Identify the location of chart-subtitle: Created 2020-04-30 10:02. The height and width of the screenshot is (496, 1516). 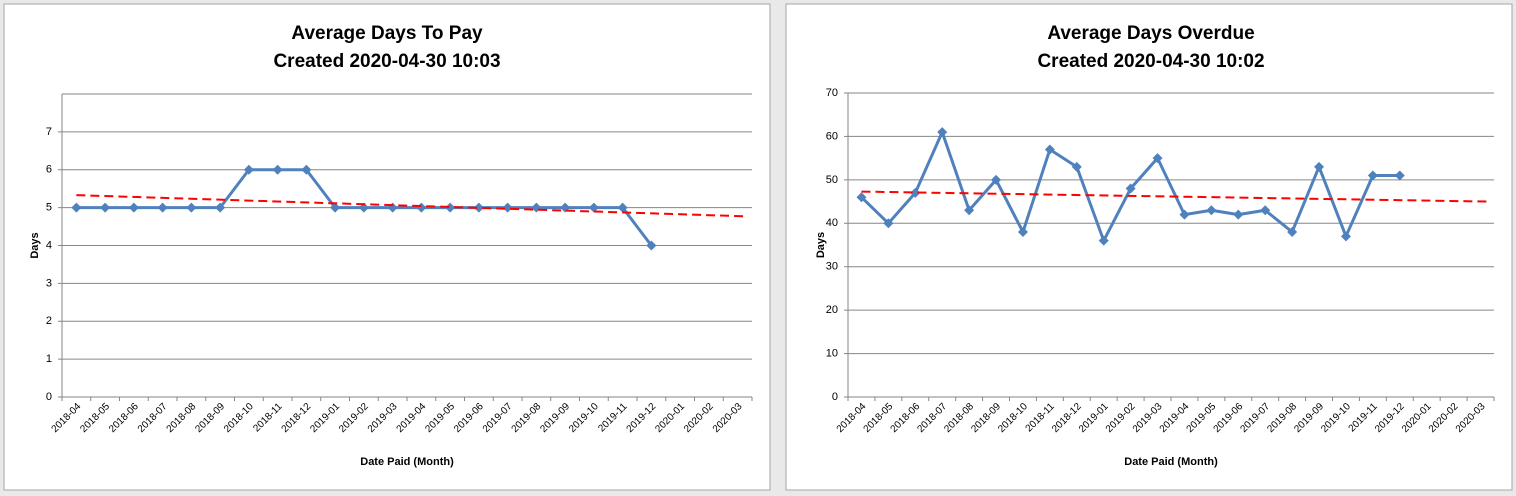
(1150, 61).